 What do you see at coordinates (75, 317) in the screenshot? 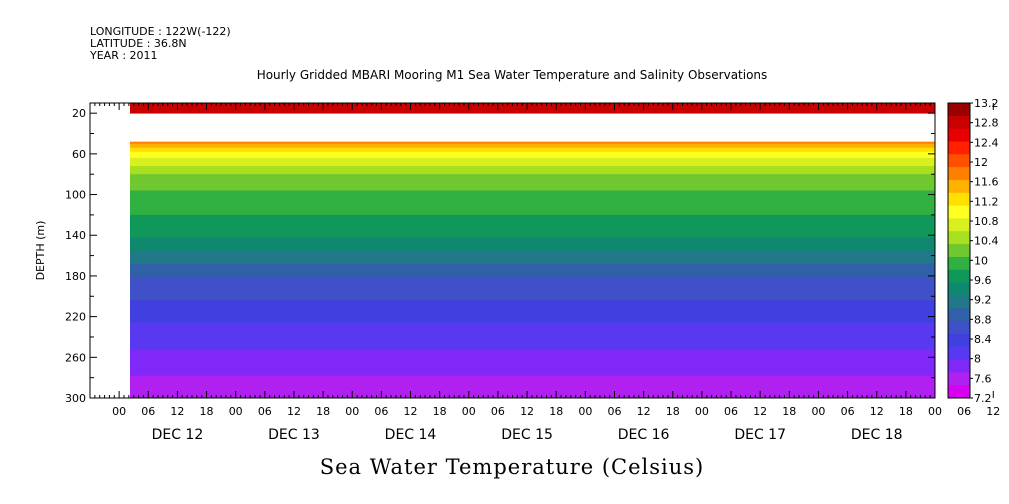
I see `y-tick-label: 220` at bounding box center [75, 317].